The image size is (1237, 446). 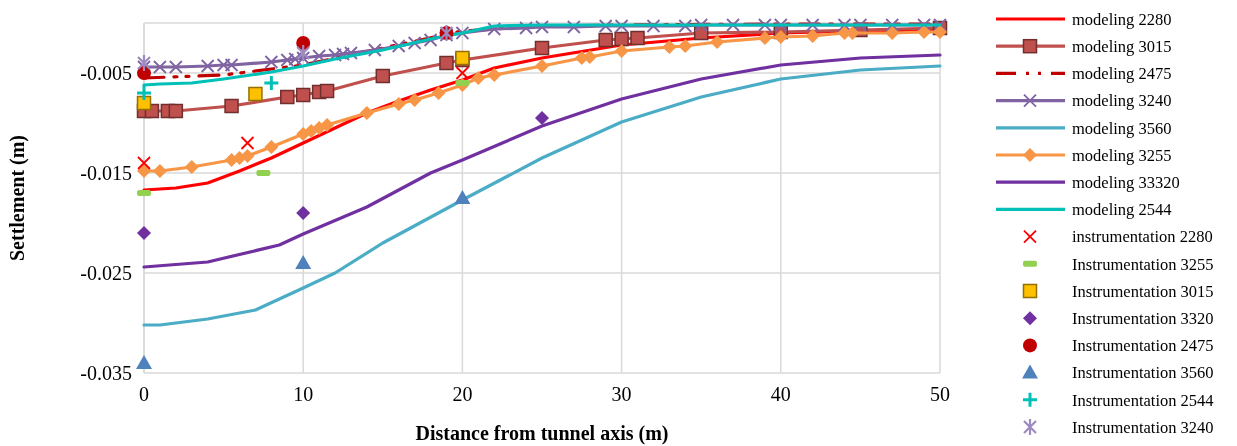 What do you see at coordinates (462, 394) in the screenshot?
I see `x-tick-label: 20` at bounding box center [462, 394].